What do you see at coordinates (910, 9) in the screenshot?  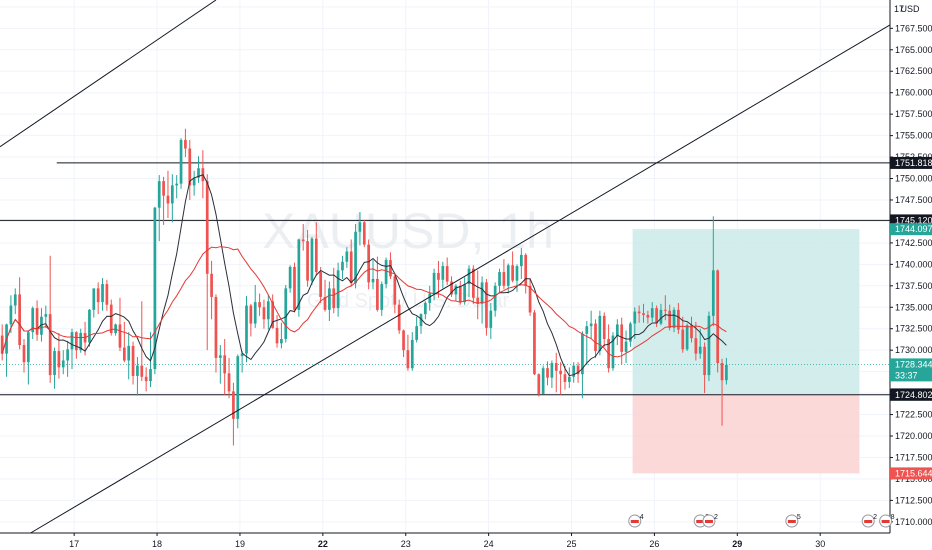 I see `currency-label: USD` at bounding box center [910, 9].